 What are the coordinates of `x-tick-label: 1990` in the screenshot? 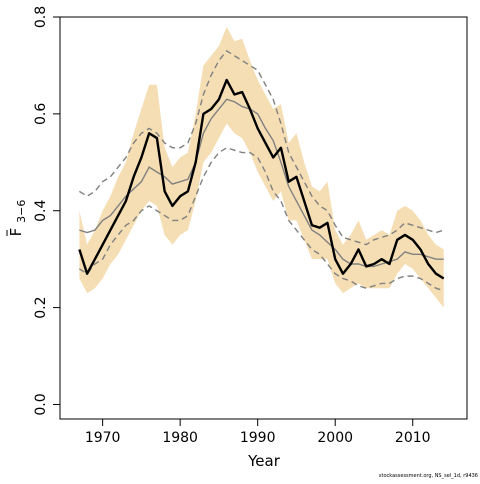 It's located at (258, 438).